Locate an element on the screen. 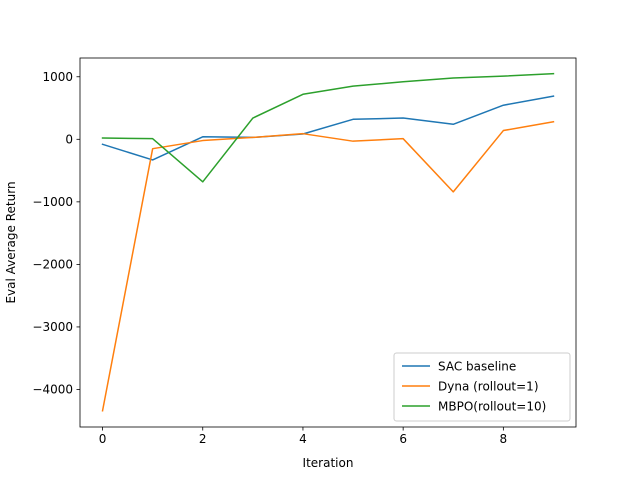 This screenshot has height=480, width=640. x-axis-label: Iteration is located at coordinates (328, 463).